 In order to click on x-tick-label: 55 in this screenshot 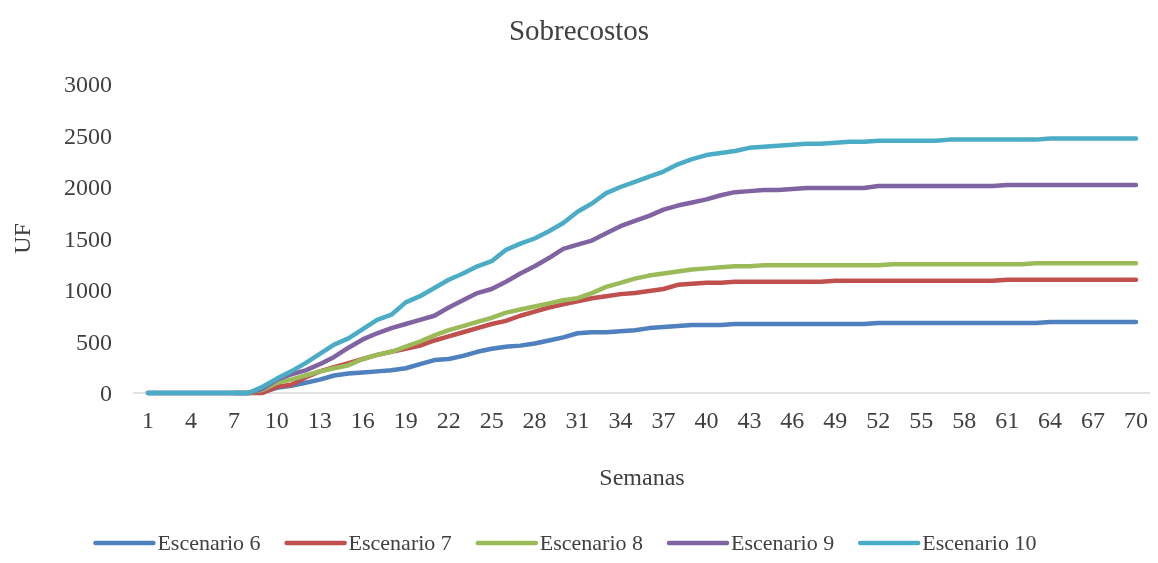, I will do `click(921, 420)`.